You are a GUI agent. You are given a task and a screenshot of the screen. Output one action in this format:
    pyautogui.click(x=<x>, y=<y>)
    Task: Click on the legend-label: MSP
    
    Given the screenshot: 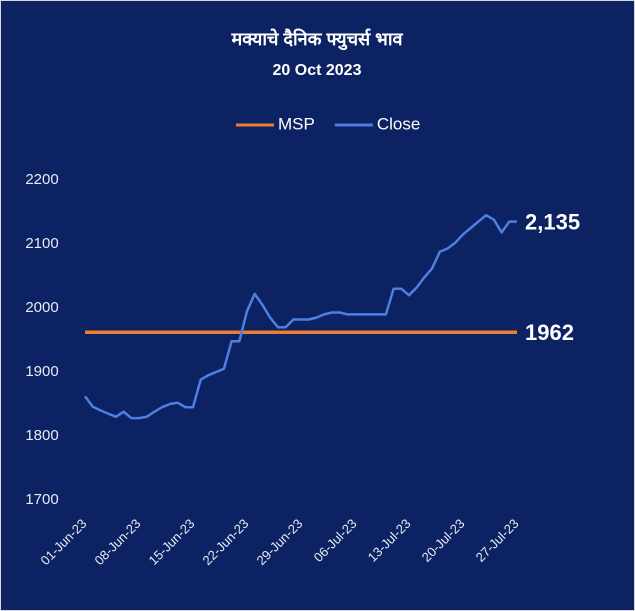 What is the action you would take?
    pyautogui.click(x=296, y=123)
    